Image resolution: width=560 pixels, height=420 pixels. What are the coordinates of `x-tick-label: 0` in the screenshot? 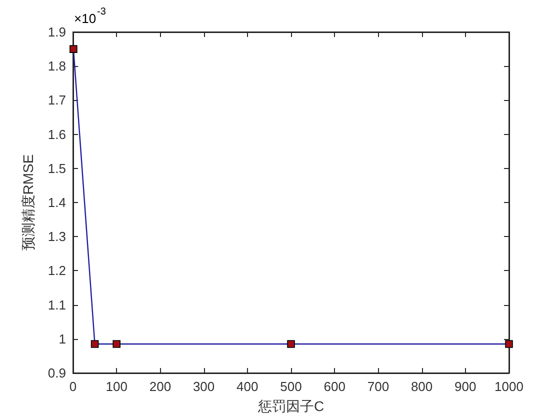 It's located at (73, 386).